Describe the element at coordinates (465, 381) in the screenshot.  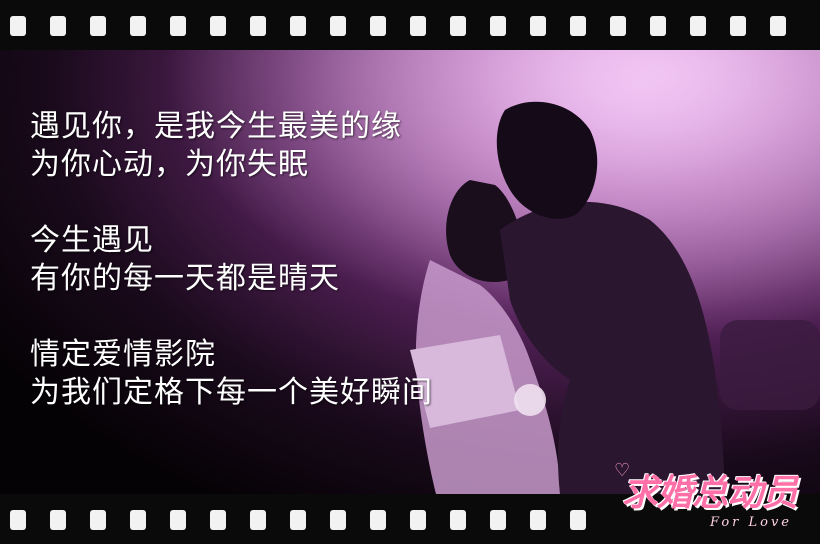
I see `gift-book` at that location.